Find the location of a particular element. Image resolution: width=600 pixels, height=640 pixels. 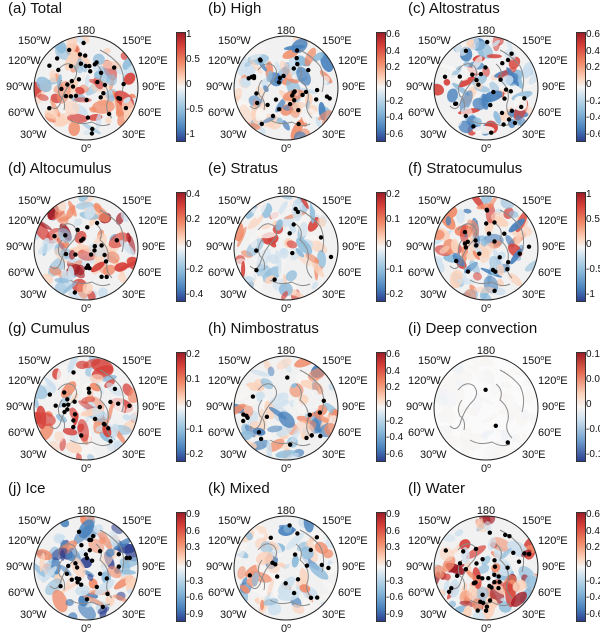

colorbar-tick-label: -0.3 is located at coordinates (195, 581).